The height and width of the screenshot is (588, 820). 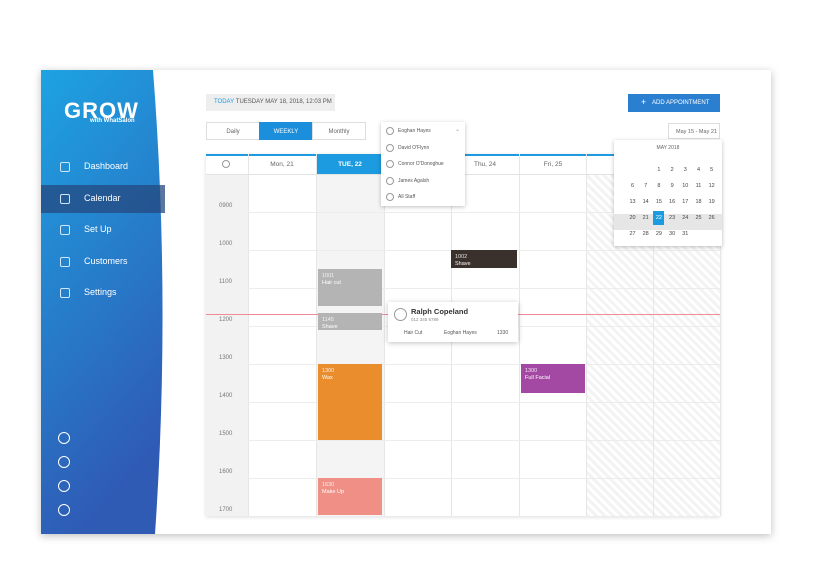 What do you see at coordinates (711, 186) in the screenshot?
I see `mini-day: 12` at bounding box center [711, 186].